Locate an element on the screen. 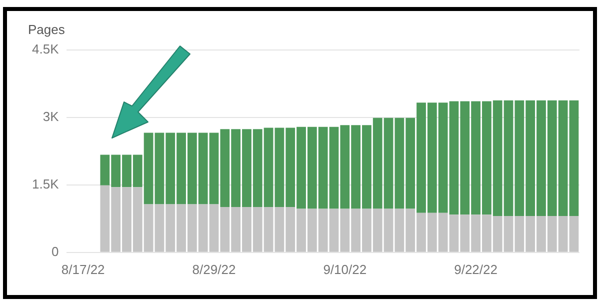  y-tick-label: 1.5K is located at coordinates (46, 184).